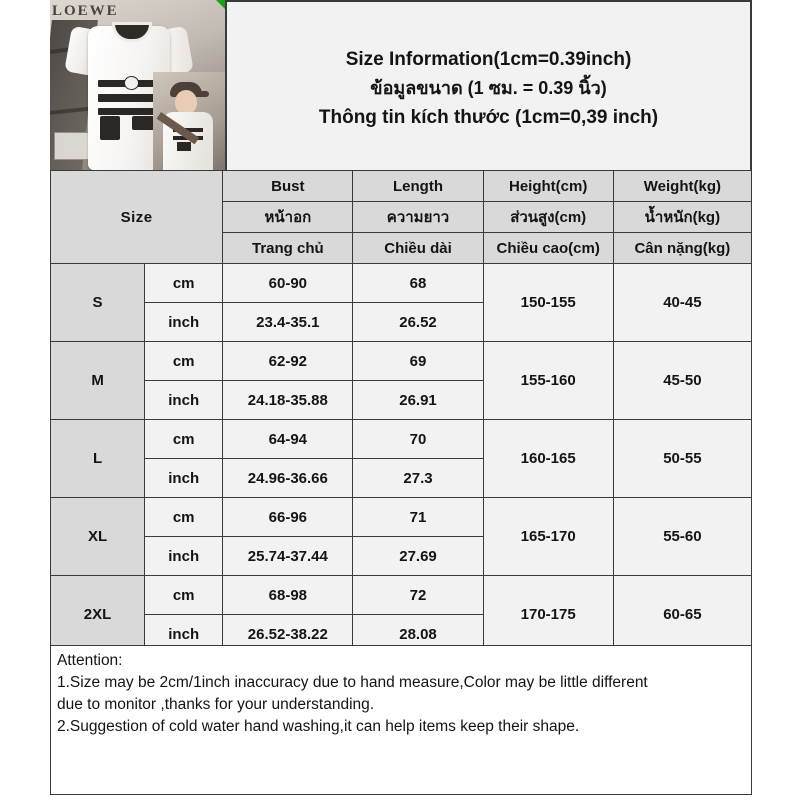  I want to click on tshirt-graphic-print, so click(129, 108).